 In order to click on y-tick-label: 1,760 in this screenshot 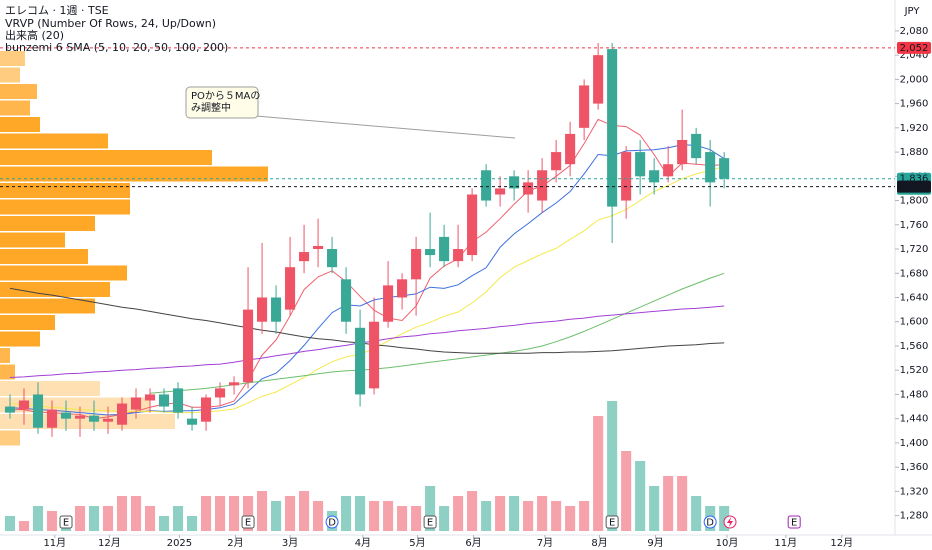, I will do `click(914, 225)`.